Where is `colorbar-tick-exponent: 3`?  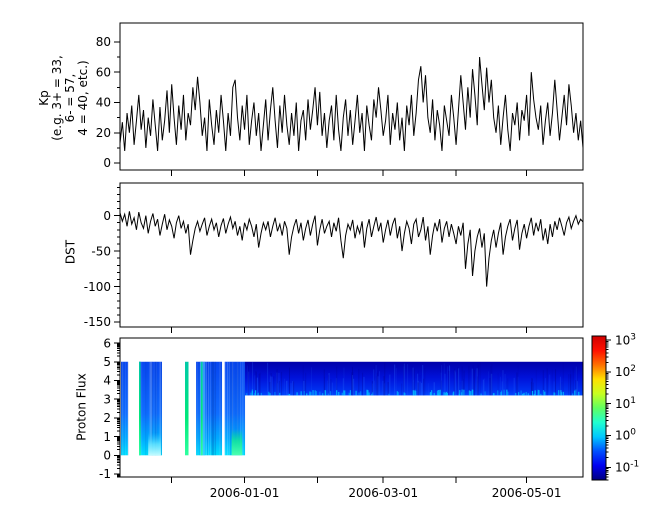 colorbar-tick-exponent: 3 is located at coordinates (633, 337).